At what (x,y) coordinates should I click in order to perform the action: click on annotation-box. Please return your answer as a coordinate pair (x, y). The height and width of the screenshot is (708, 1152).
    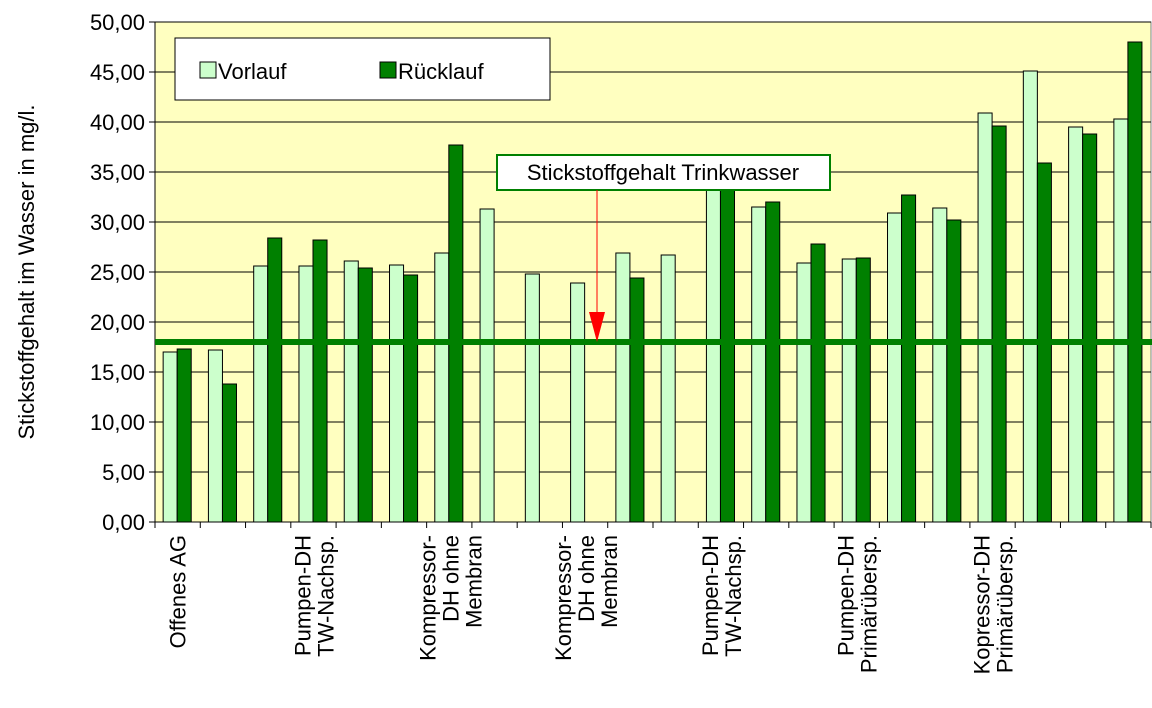
    Looking at the image, I should click on (663, 172).